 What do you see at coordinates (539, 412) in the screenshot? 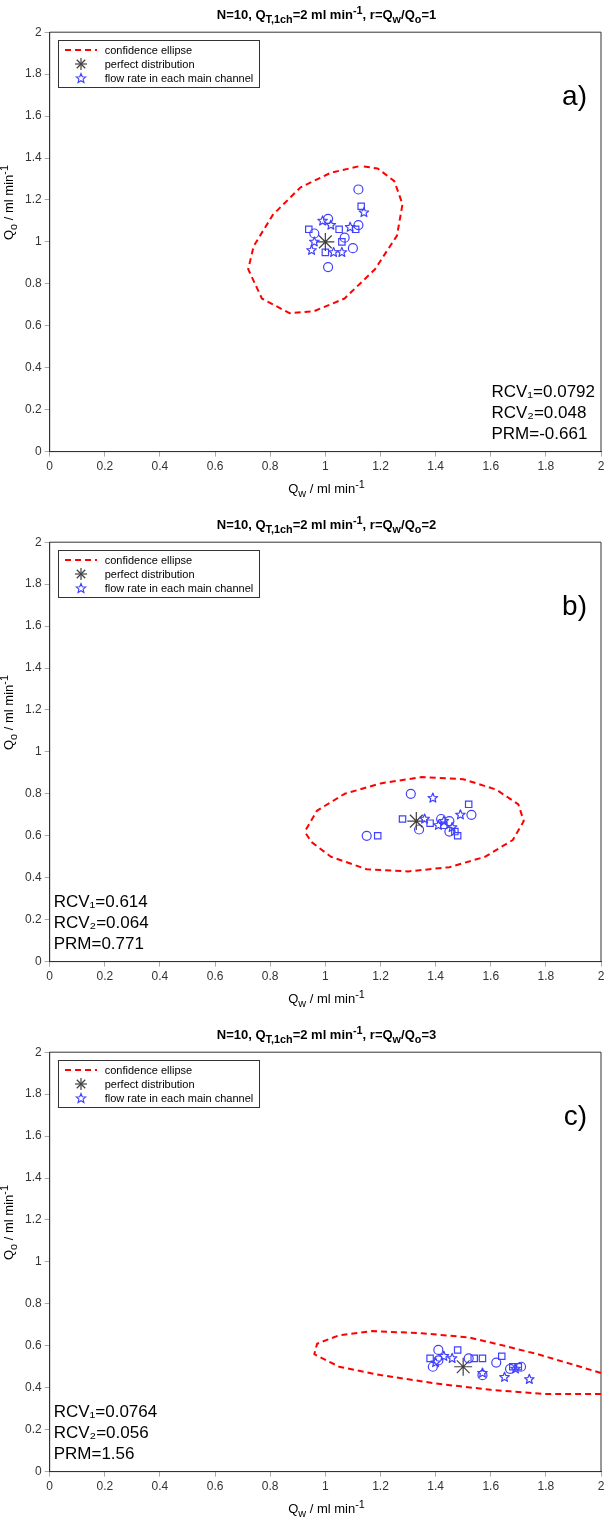
I see `annotation: RCV₂=0.048` at bounding box center [539, 412].